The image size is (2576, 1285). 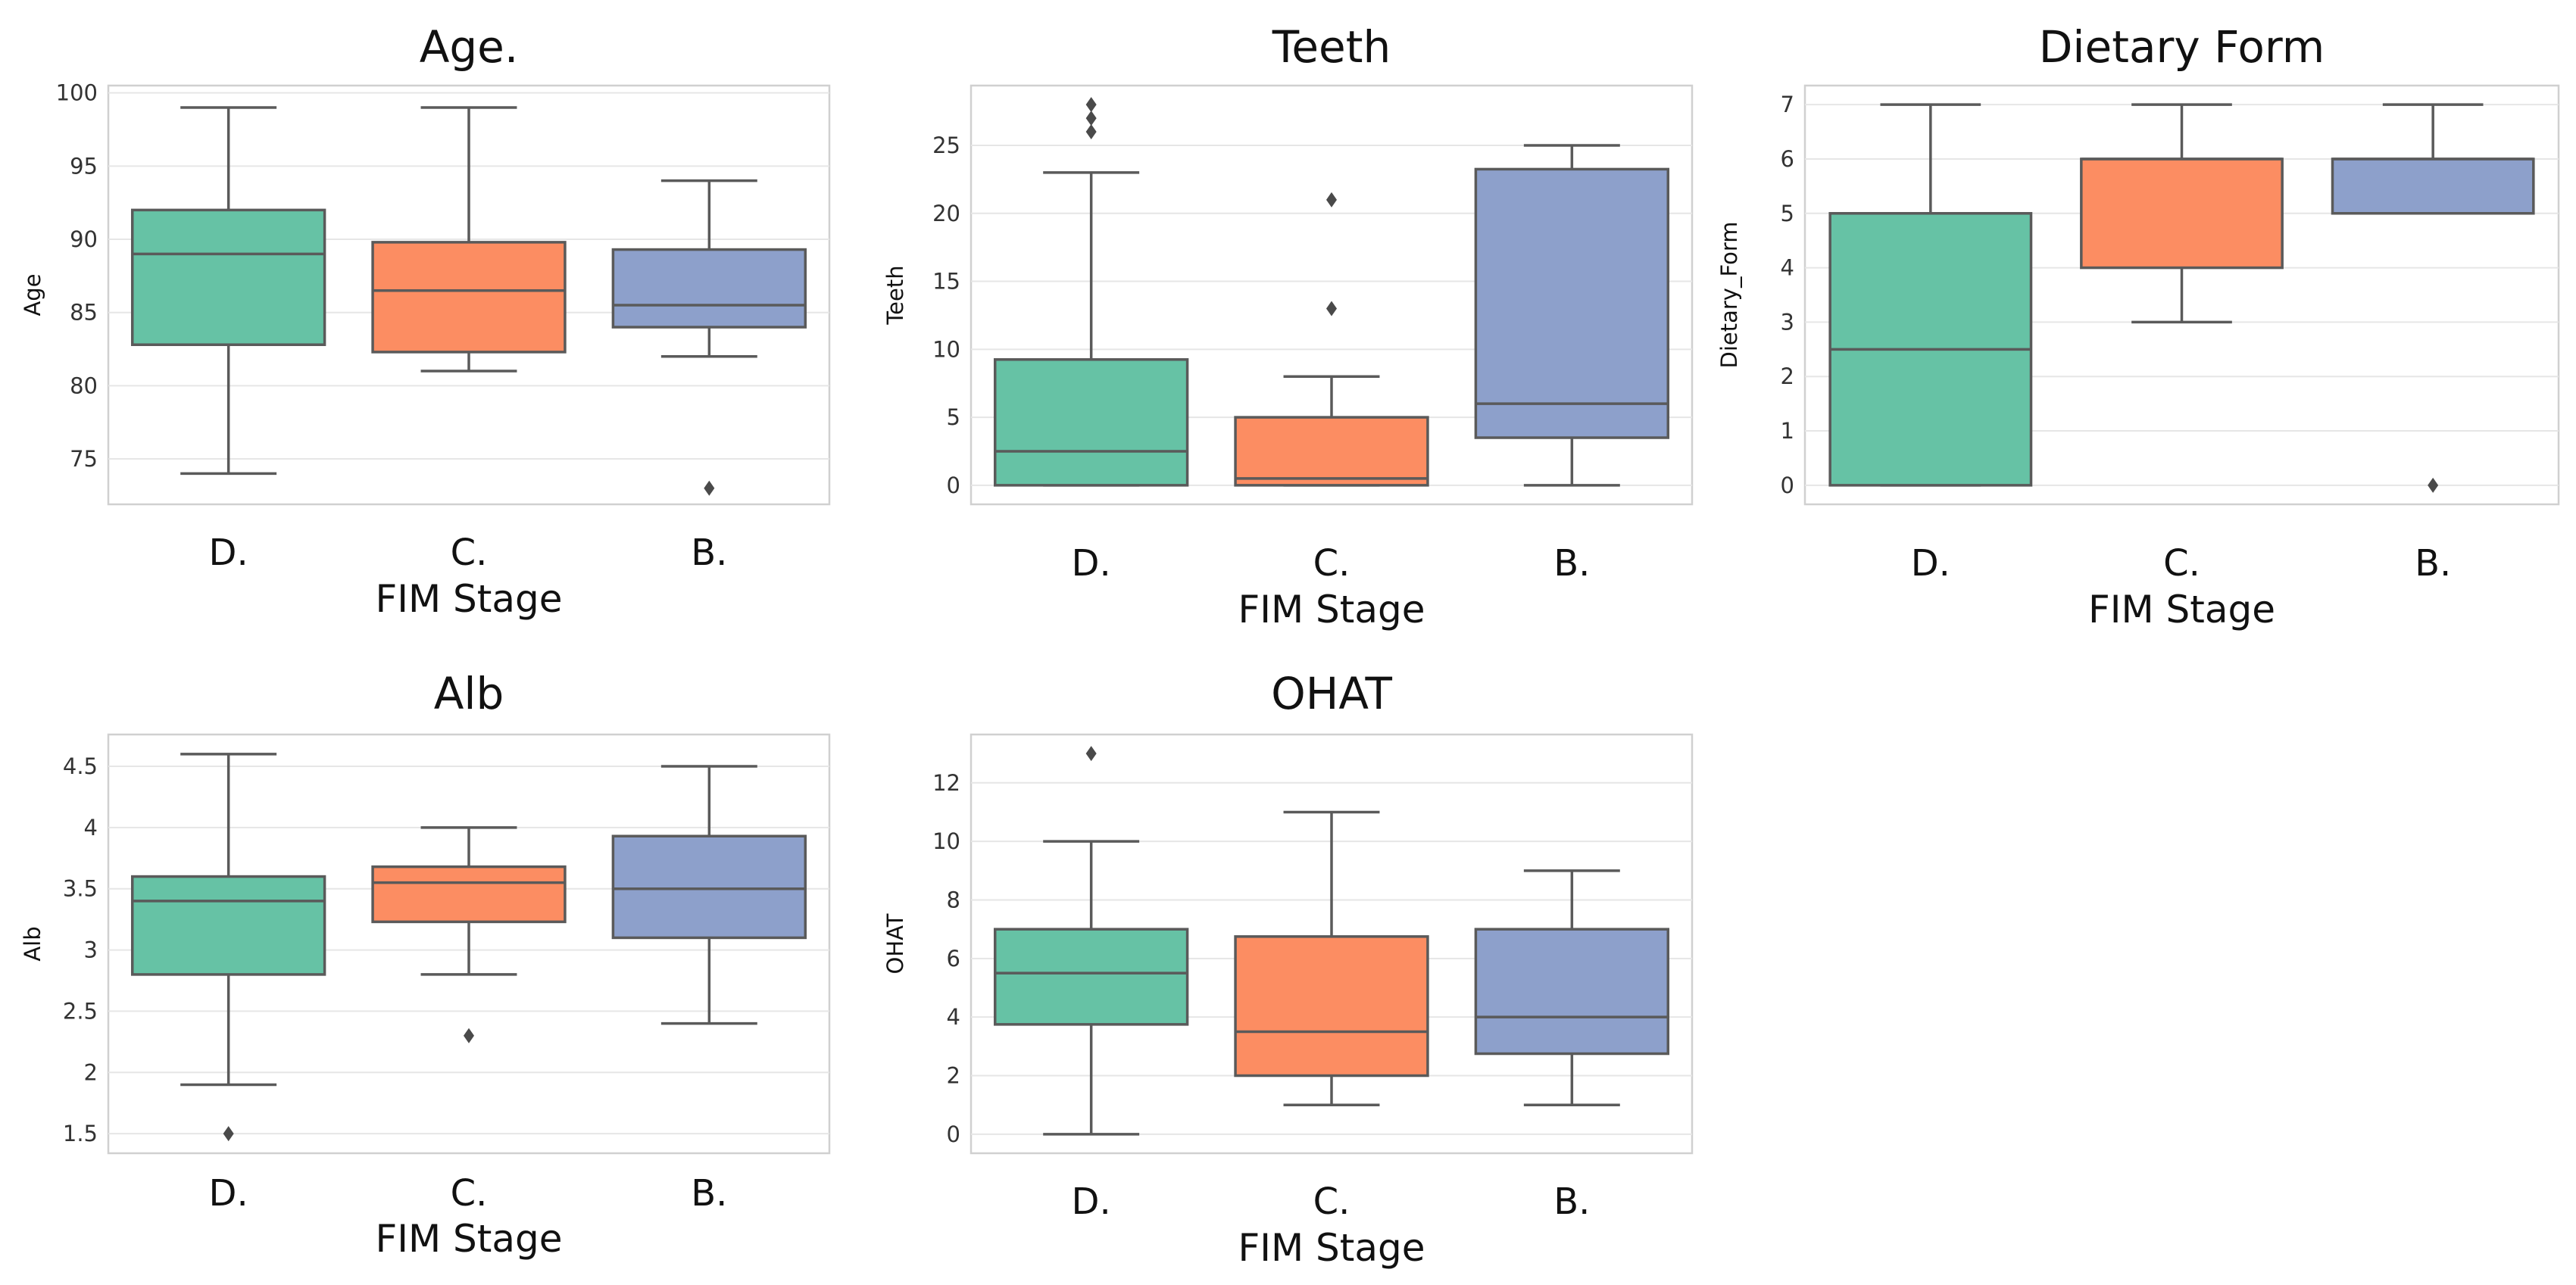 I want to click on chart-title: Age., so click(x=470, y=47).